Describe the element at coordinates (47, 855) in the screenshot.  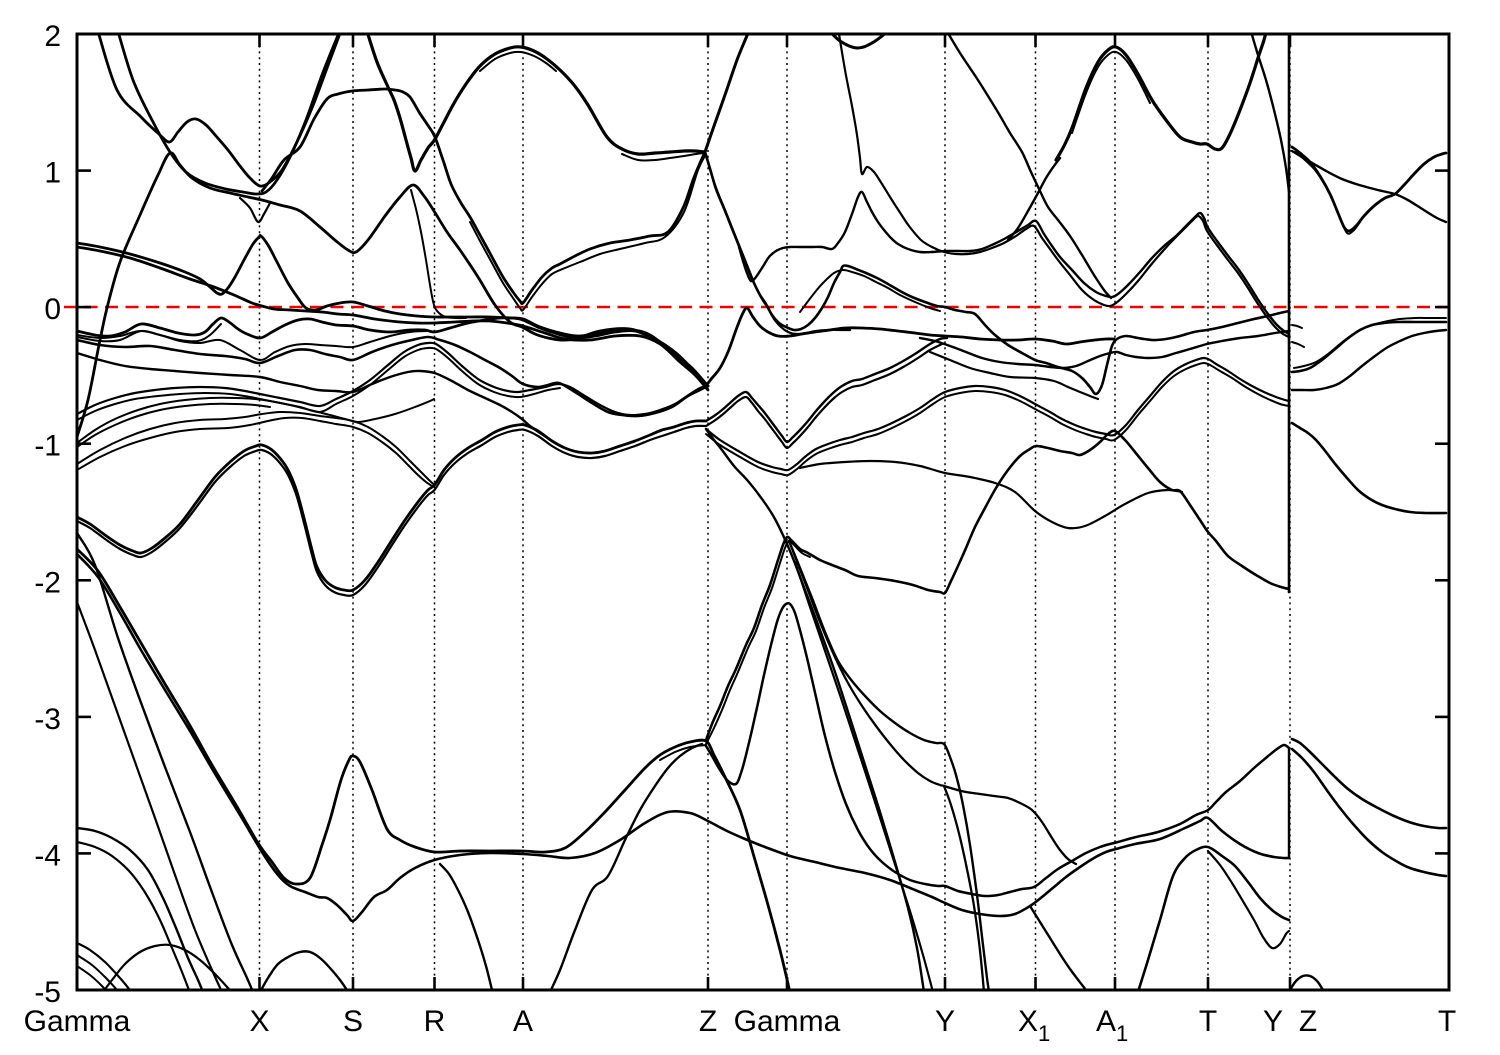
I see `svg-text: -4` at that location.